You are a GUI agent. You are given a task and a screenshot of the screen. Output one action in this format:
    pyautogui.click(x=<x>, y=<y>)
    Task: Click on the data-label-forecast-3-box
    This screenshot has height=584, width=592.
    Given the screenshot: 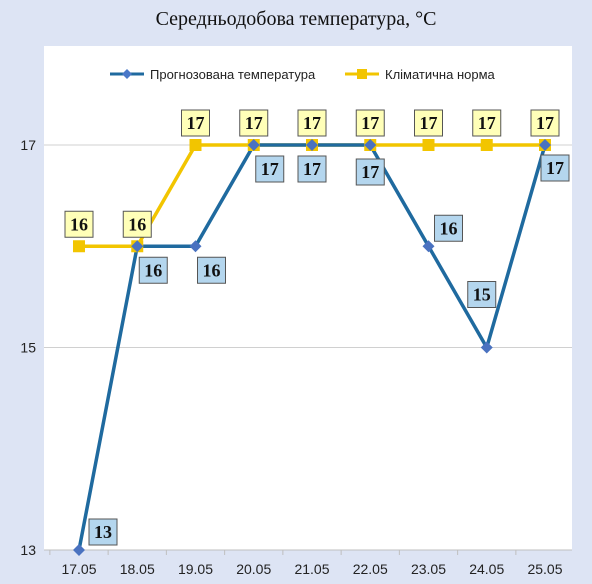 What is the action you would take?
    pyautogui.click(x=270, y=169)
    